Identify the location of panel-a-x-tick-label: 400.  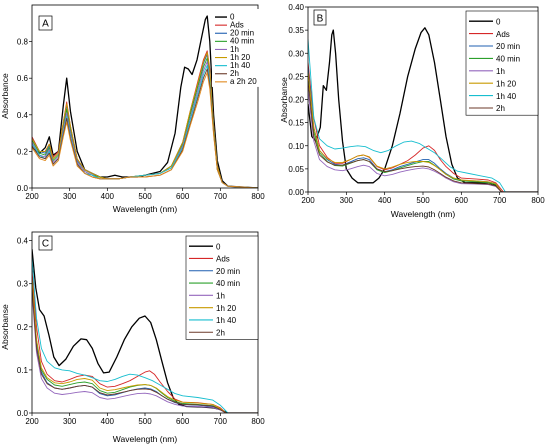
(108, 196).